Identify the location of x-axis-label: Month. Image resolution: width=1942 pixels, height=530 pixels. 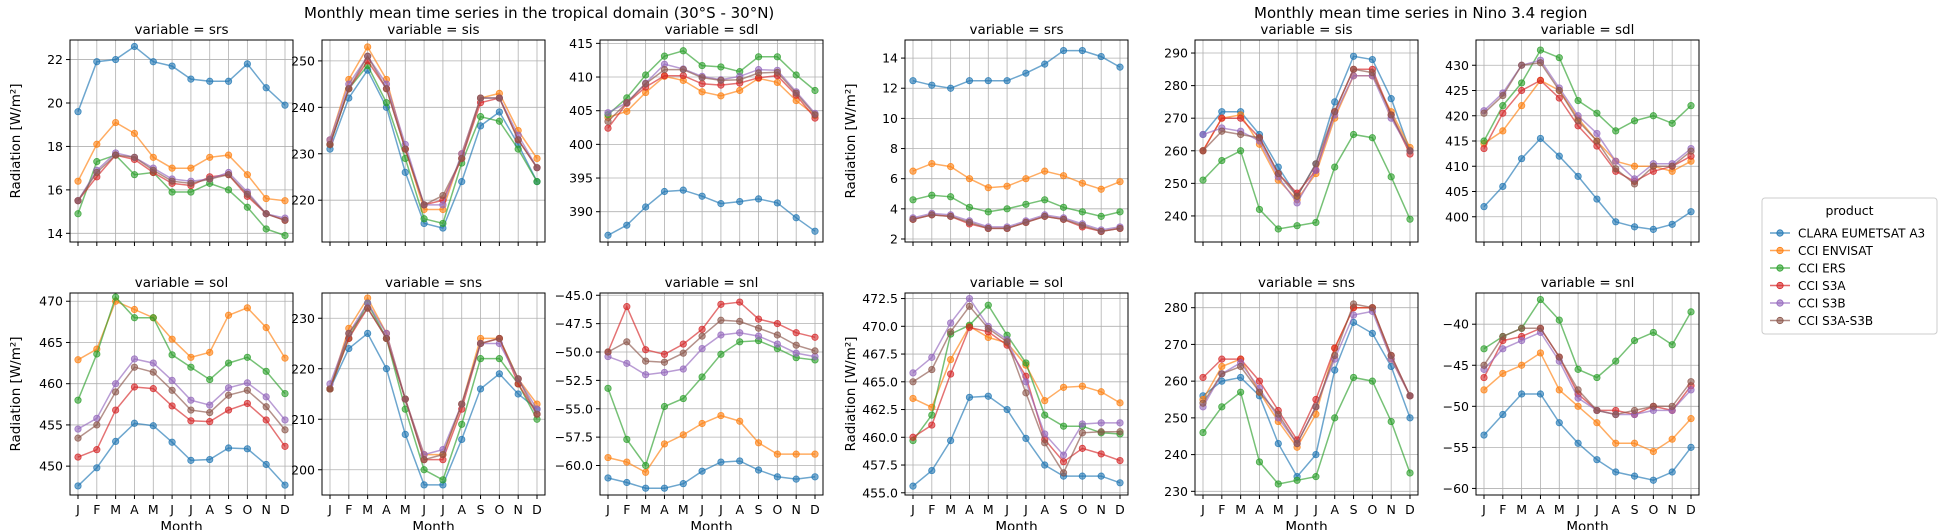
(1587, 524).